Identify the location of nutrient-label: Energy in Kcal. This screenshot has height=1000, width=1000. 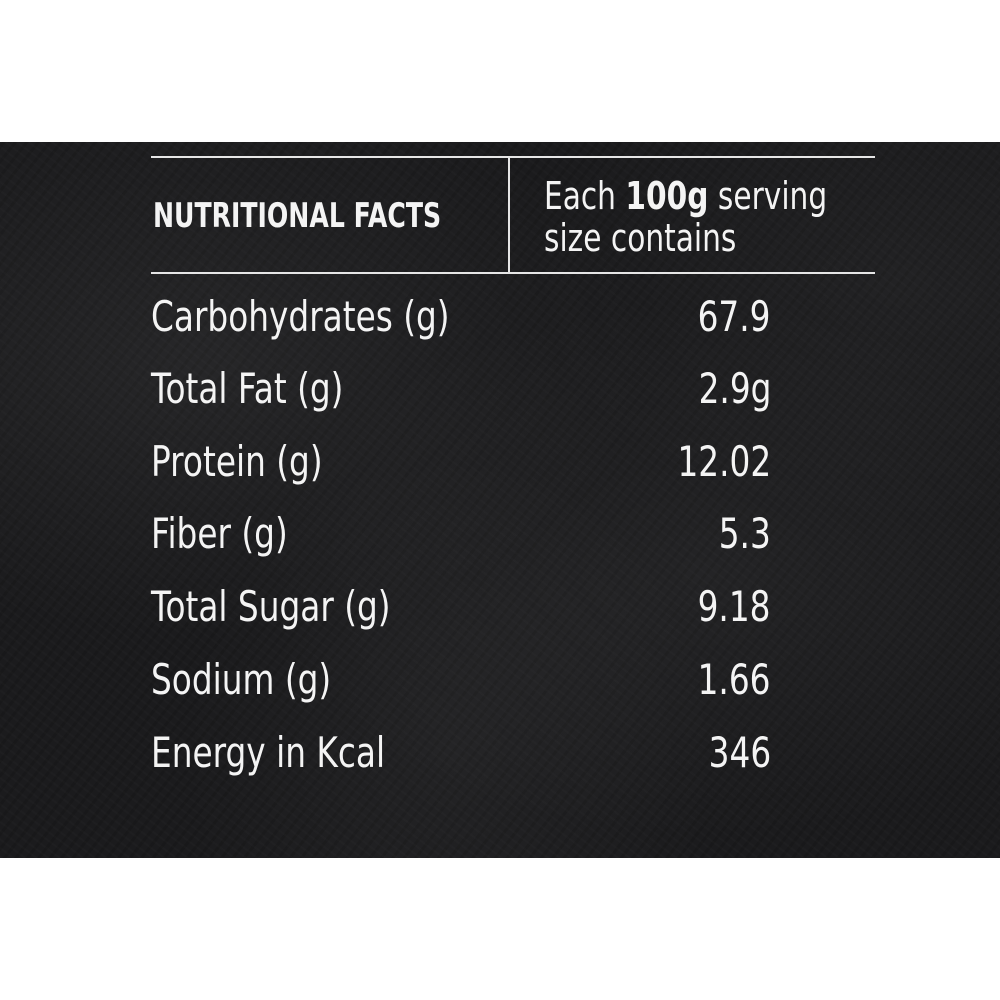
(268, 752).